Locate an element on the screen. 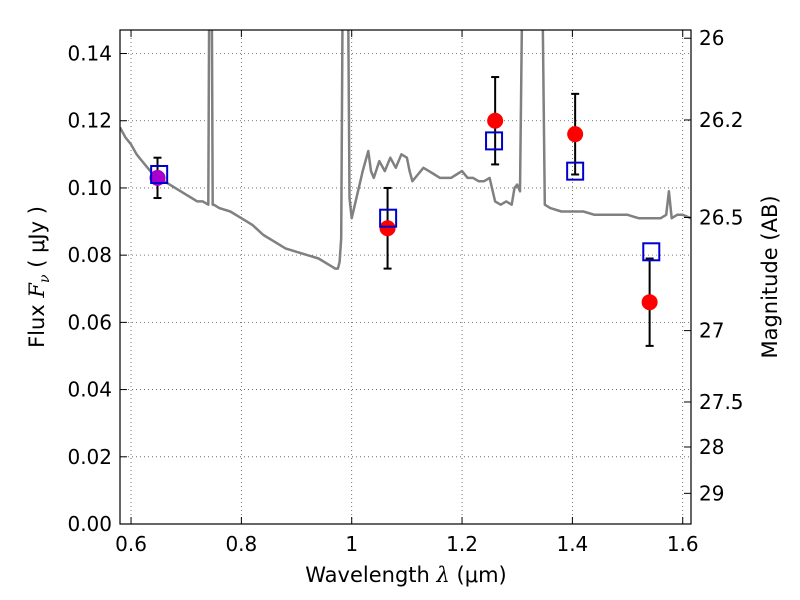 The image size is (800, 600). y-tick-label: 0.04 is located at coordinates (89, 390).